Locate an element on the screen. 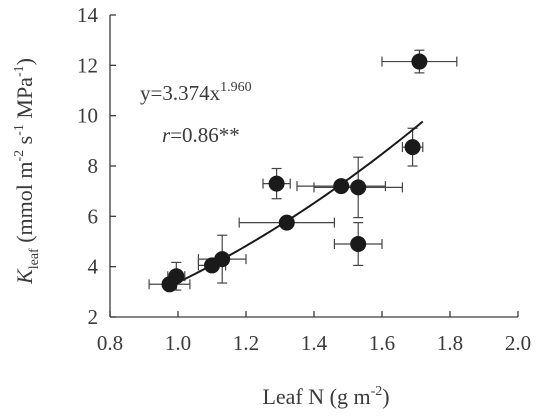 Image resolution: width=543 pixels, height=419 pixels. x-tick-label: 1.0 is located at coordinates (178, 343).